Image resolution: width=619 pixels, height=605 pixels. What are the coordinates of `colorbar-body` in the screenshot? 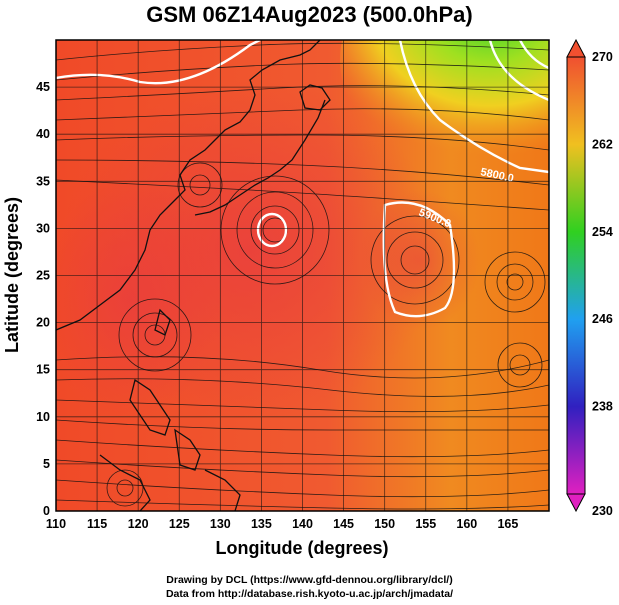 It's located at (576, 275).